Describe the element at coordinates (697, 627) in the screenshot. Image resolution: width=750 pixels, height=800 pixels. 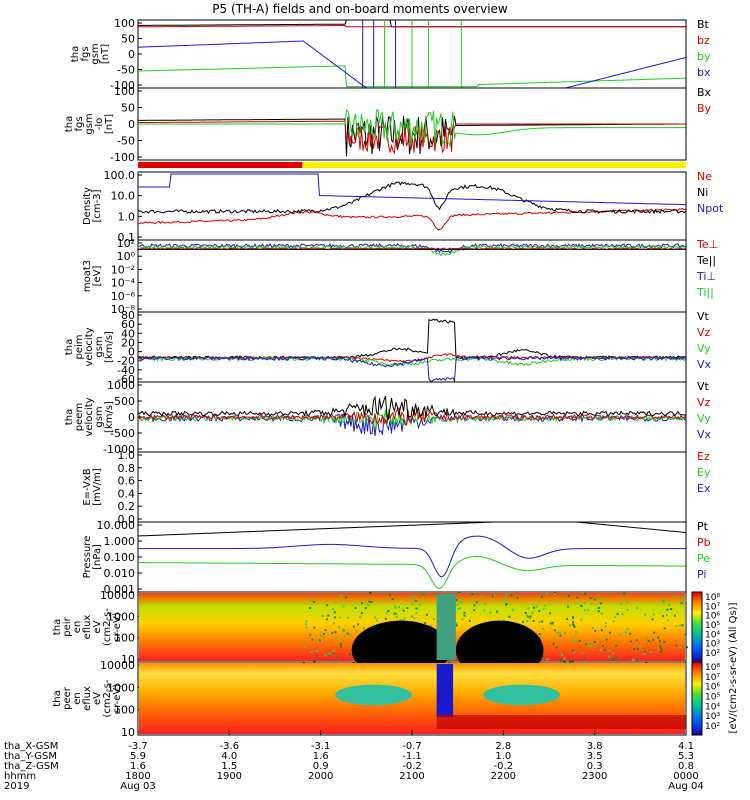
I see `colorbar-strip` at that location.